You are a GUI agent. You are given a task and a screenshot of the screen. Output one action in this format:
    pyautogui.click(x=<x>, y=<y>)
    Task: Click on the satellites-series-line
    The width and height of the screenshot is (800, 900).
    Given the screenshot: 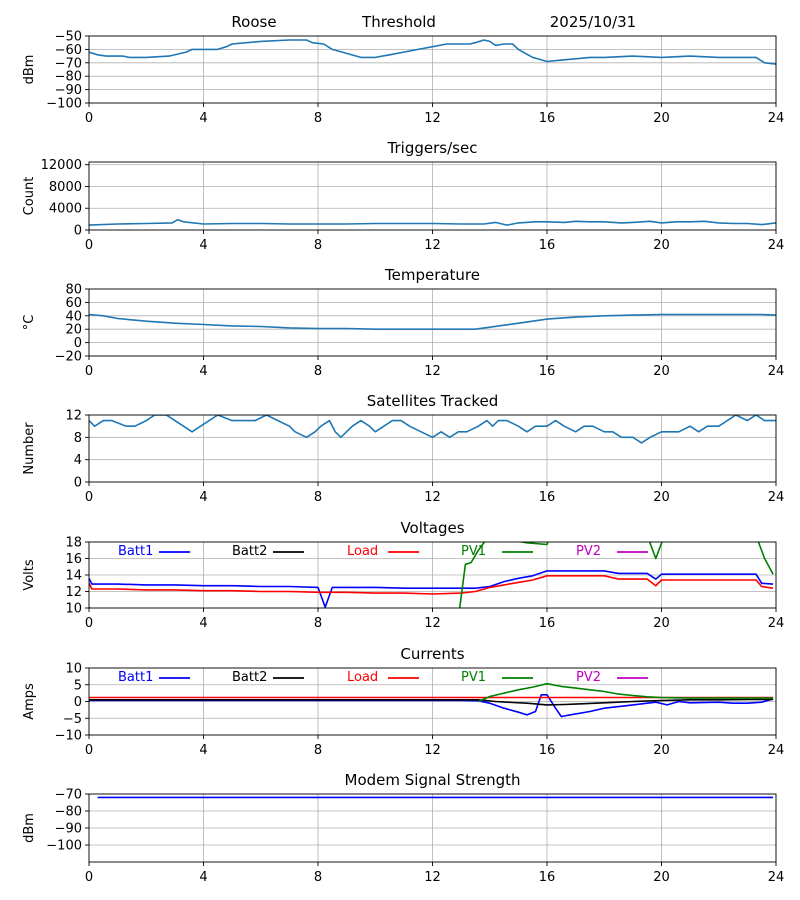 What is the action you would take?
    pyautogui.click(x=432, y=429)
    